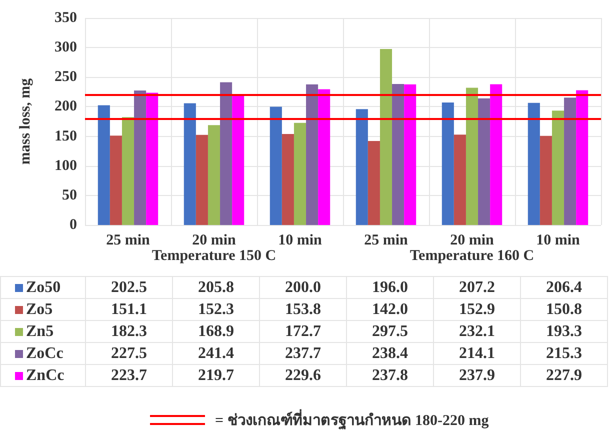  What do you see at coordinates (303, 375) in the screenshot?
I see `data-label: 229.6` at bounding box center [303, 375].